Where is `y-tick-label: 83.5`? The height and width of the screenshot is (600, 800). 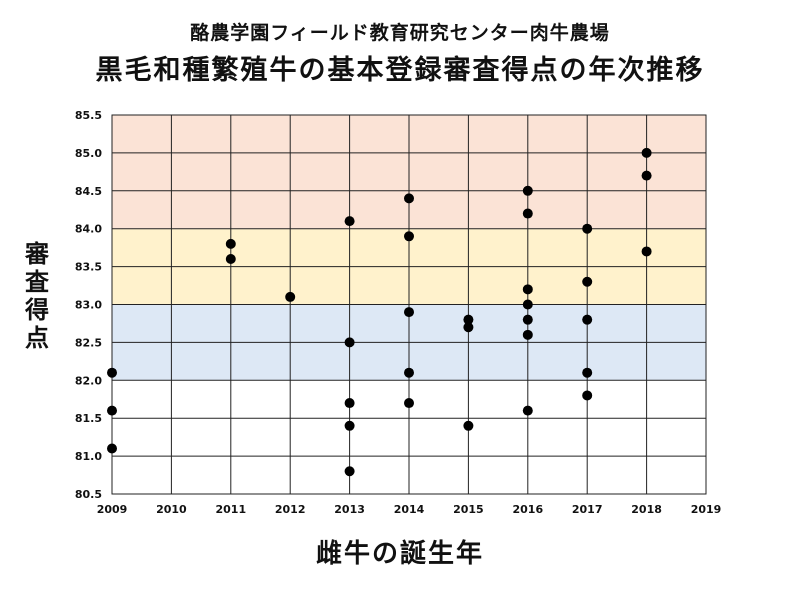
y-tick-label: 83.5 is located at coordinates (88, 267).